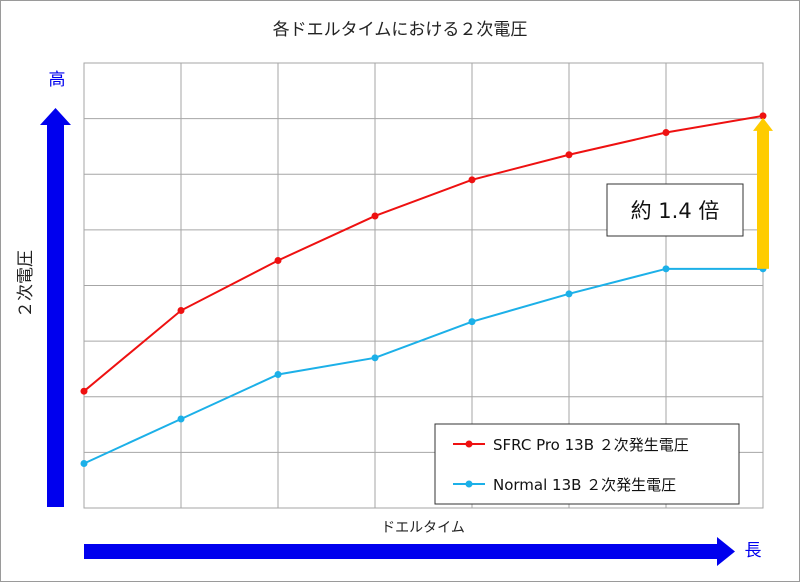  Describe the element at coordinates (753, 551) in the screenshot. I see `x-long-label: 長` at that location.